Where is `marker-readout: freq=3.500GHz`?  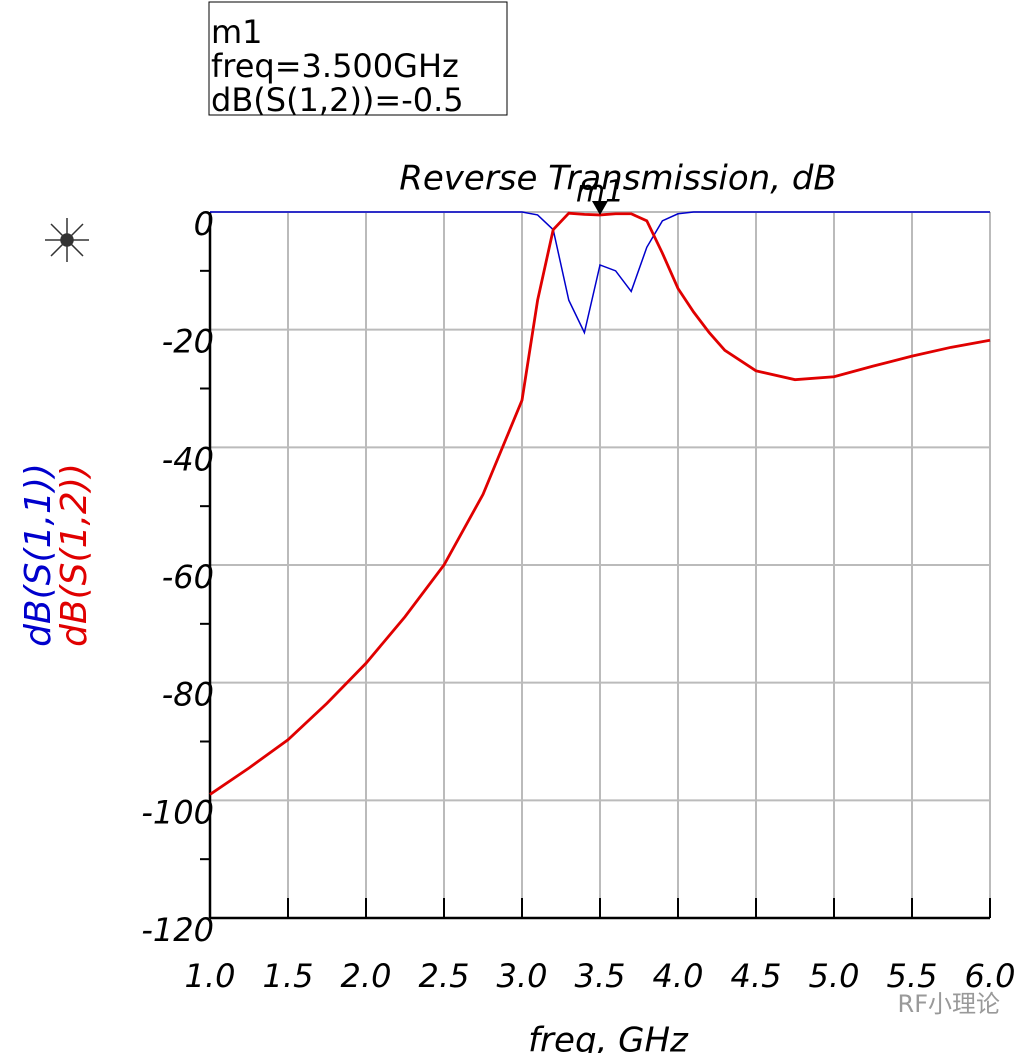 marker-readout: freq=3.500GHz is located at coordinates (335, 66).